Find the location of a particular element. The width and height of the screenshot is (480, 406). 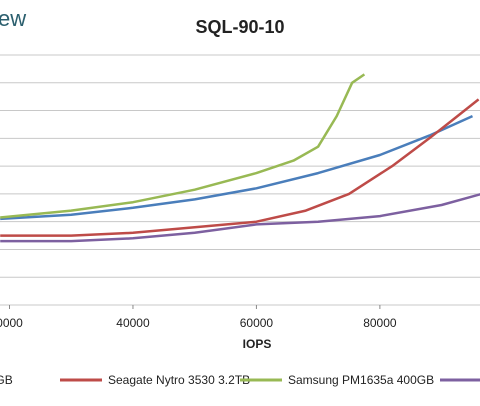

x-axis-label: IOPS is located at coordinates (257, 344).